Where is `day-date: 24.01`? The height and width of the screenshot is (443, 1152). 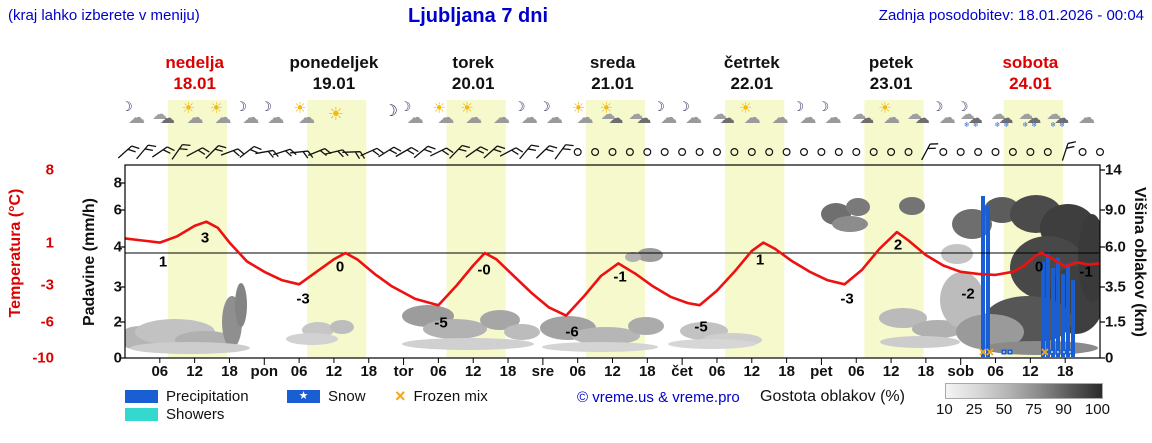 day-date: 24.01 is located at coordinates (1030, 83).